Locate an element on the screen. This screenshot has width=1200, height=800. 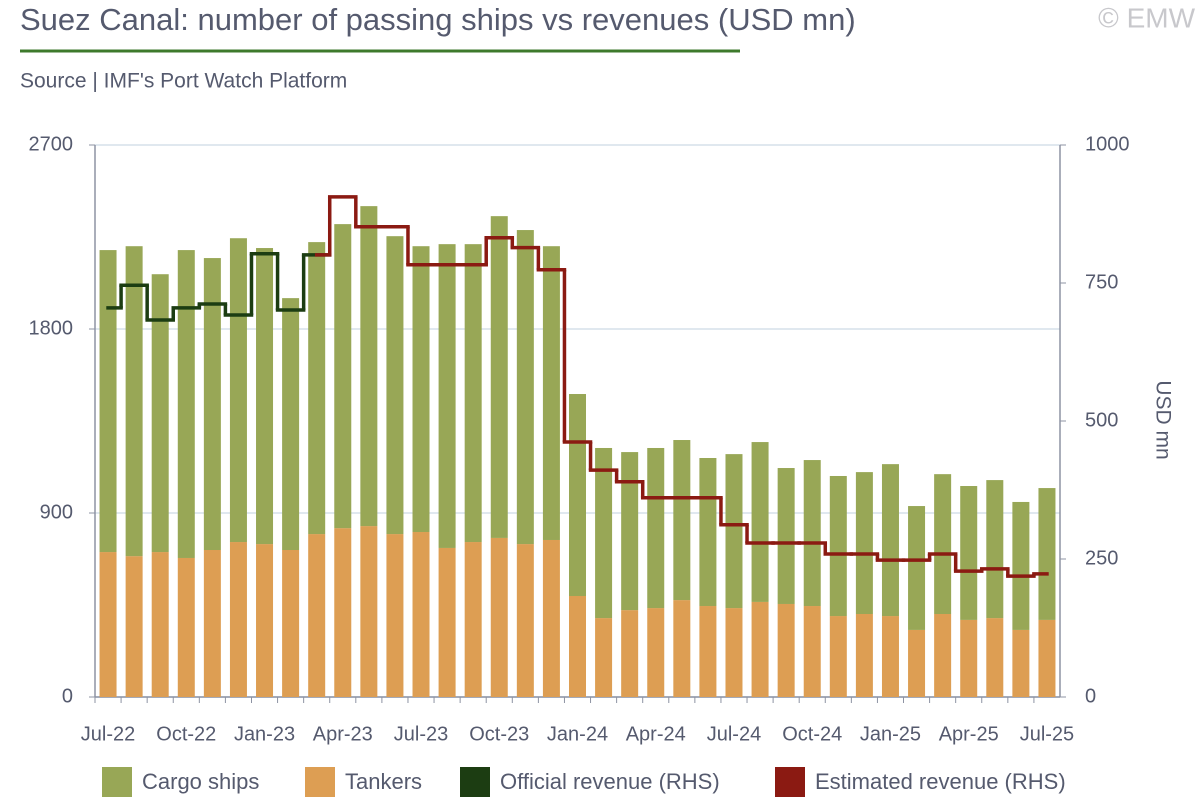
x-tick-label: Oct-23 is located at coordinates (499, 734).